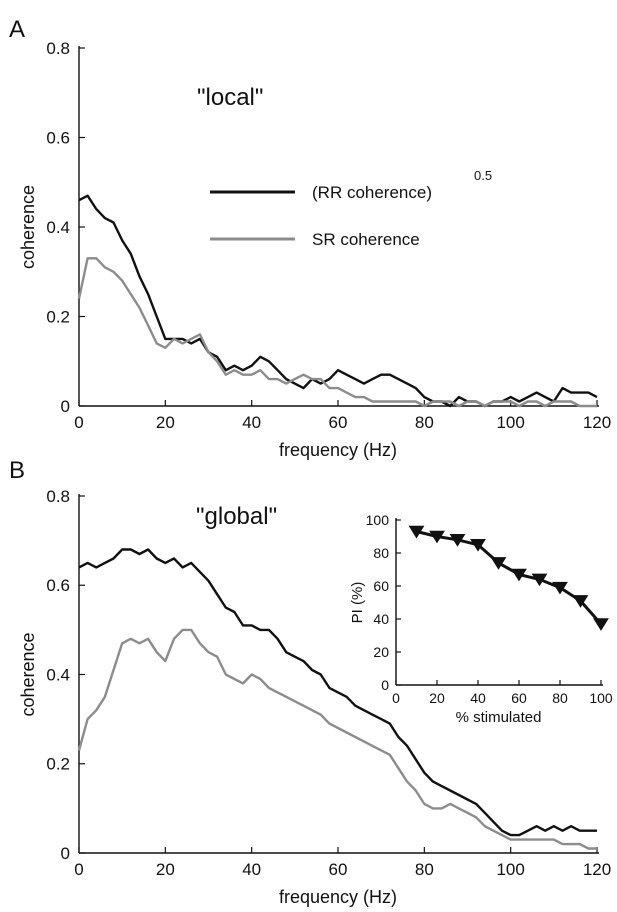 This screenshot has height=912, width=617. Describe the element at coordinates (165, 869) in the screenshot. I see `panel-b-x-tick-label: 20` at that location.